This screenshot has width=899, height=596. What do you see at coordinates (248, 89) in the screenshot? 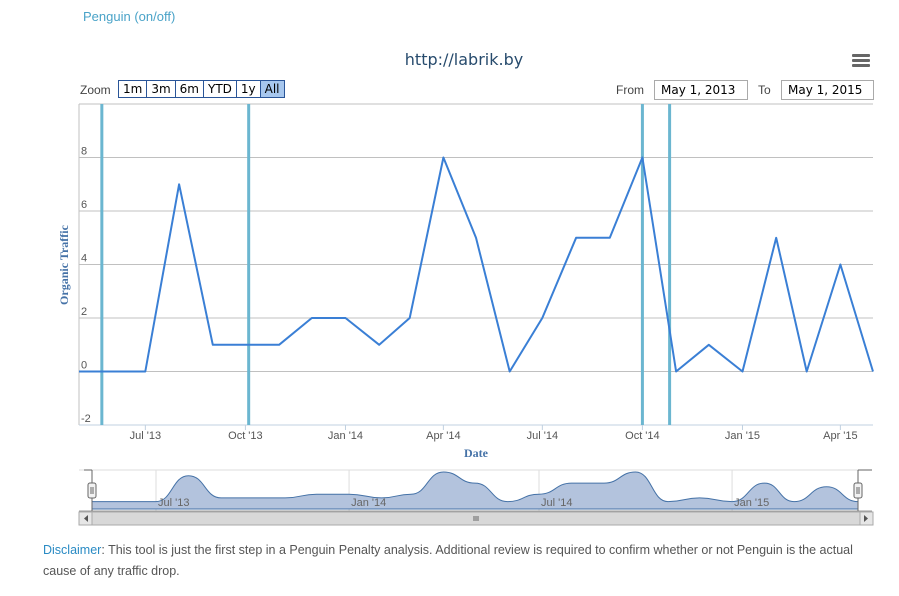
I see `zoom-1y-button: 1y` at bounding box center [248, 89].